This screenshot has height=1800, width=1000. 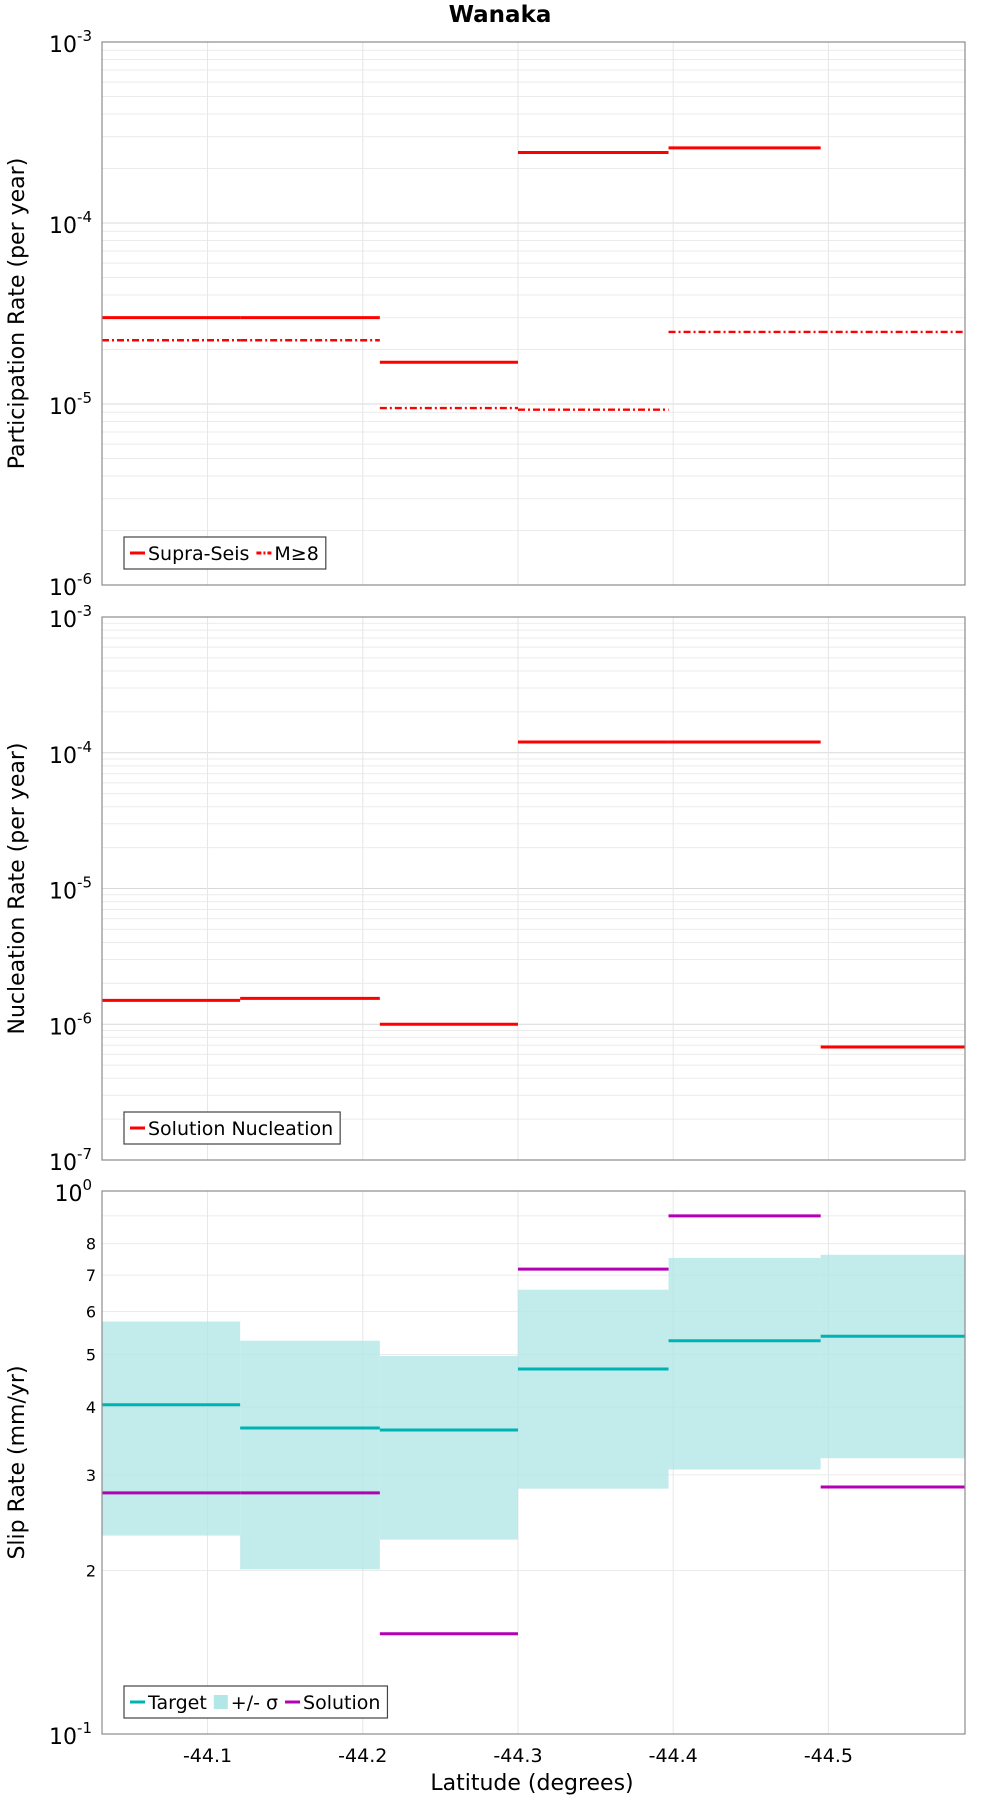 What do you see at coordinates (17, 314) in the screenshot?
I see `y-axis-label: Participation Rate (per year)` at bounding box center [17, 314].